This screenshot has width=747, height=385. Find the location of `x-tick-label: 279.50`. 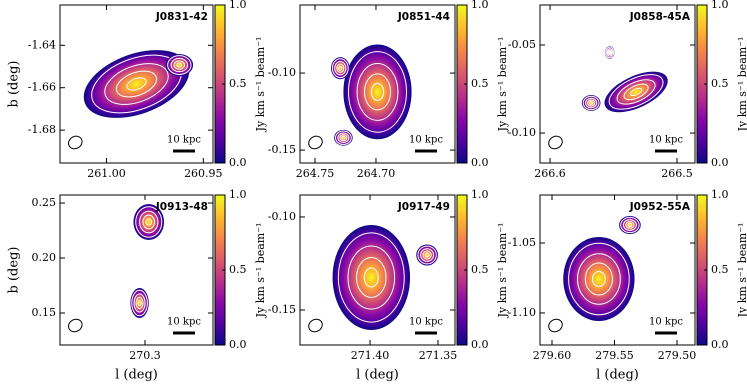

x-tick-label: 279.50 is located at coordinates (677, 355).